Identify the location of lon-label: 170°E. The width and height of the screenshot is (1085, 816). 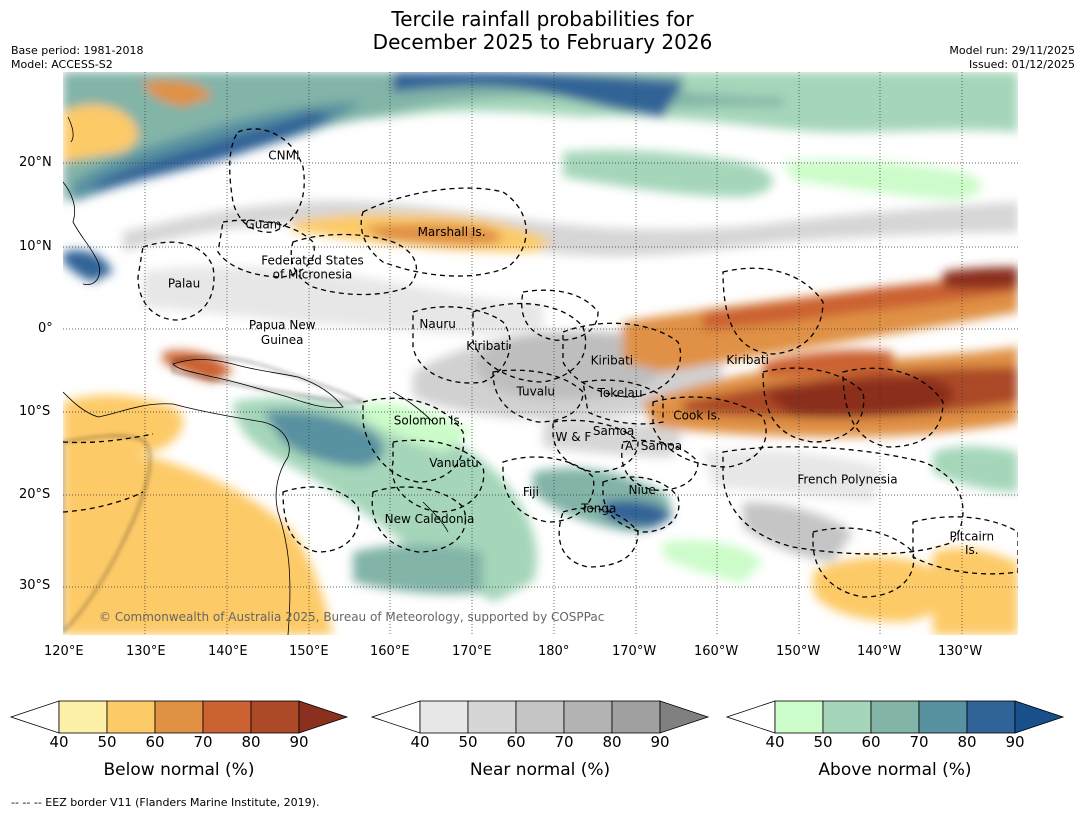
(472, 651).